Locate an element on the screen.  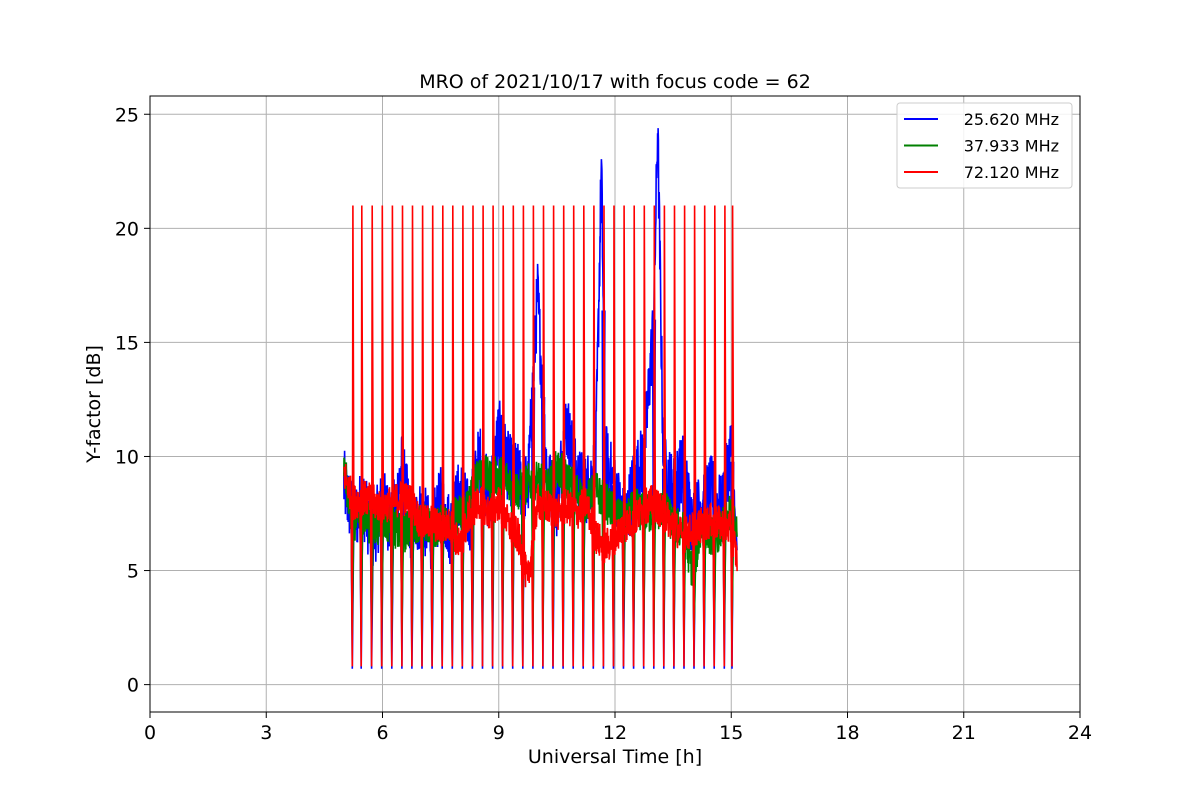
chart-title: MRO of 2021/10/17 with focus code = 62 is located at coordinates (615, 82).